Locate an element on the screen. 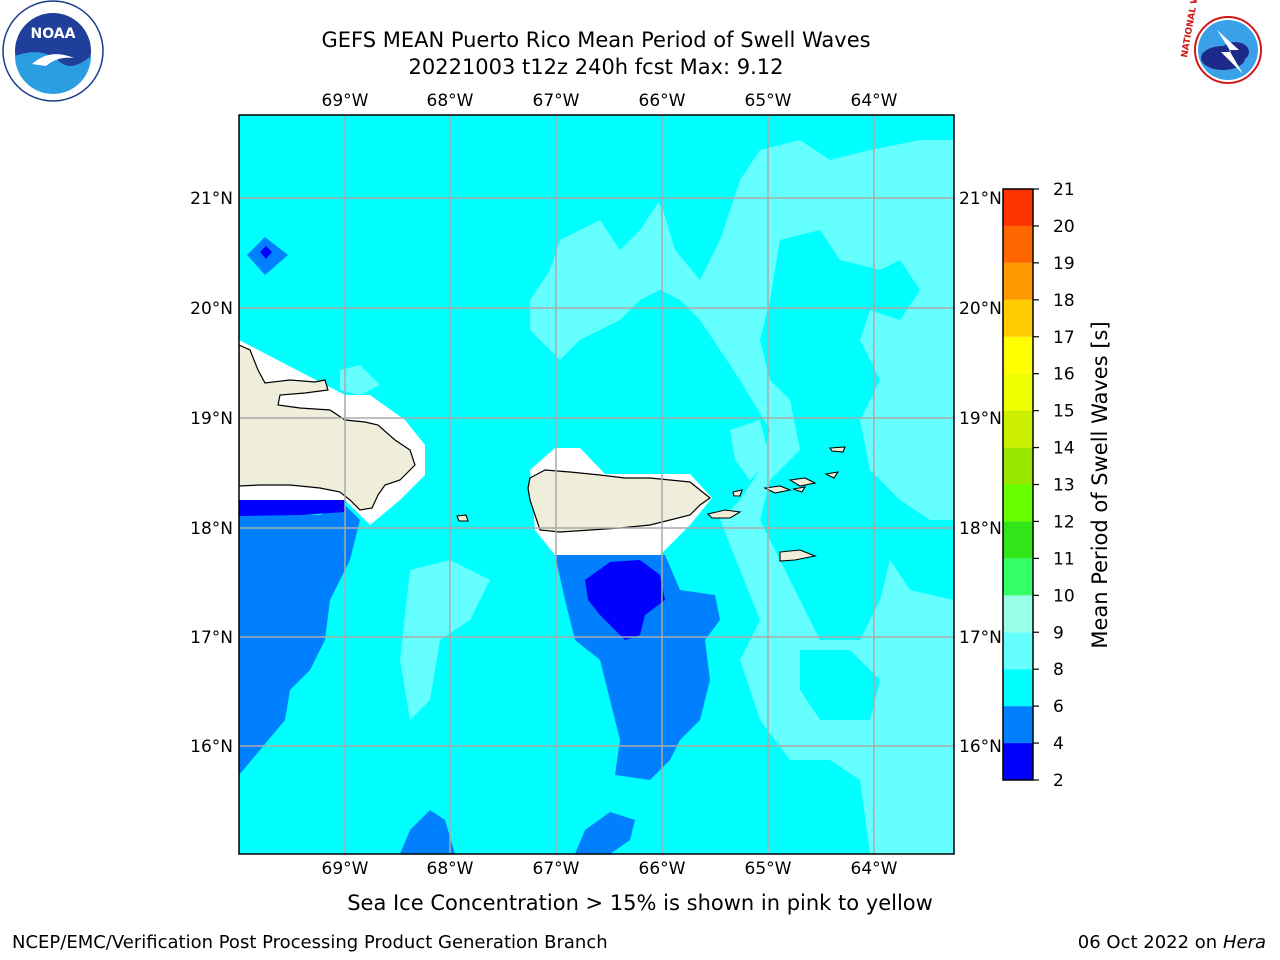  lon-tick-label-bottom: 68°W is located at coordinates (450, 869).